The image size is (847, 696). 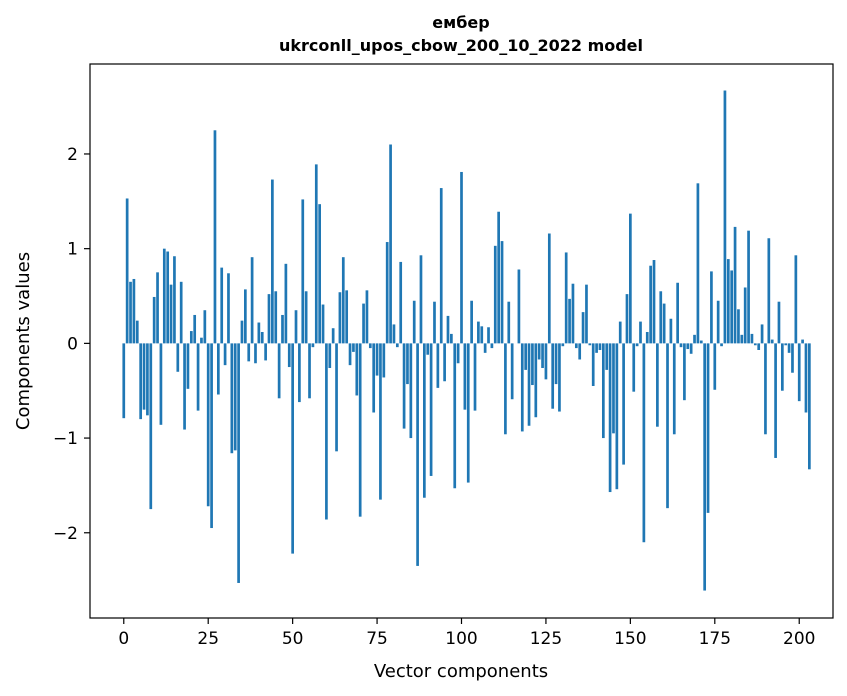 I want to click on y-tick-label: −1, so click(x=65, y=439).